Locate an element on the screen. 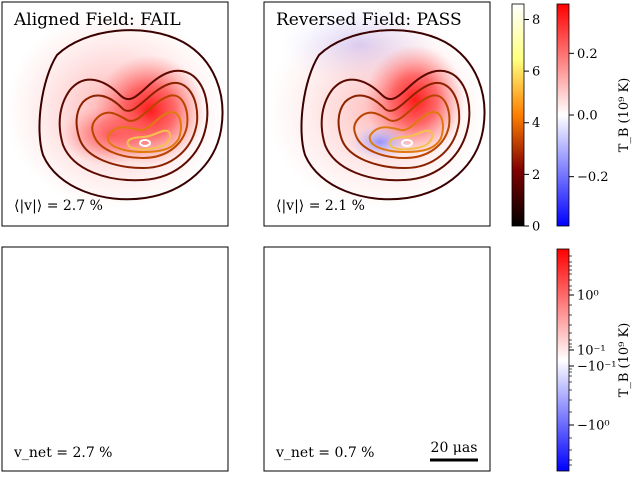 The height and width of the screenshot is (477, 643). colorbar-tick-label: 8 is located at coordinates (536, 20).